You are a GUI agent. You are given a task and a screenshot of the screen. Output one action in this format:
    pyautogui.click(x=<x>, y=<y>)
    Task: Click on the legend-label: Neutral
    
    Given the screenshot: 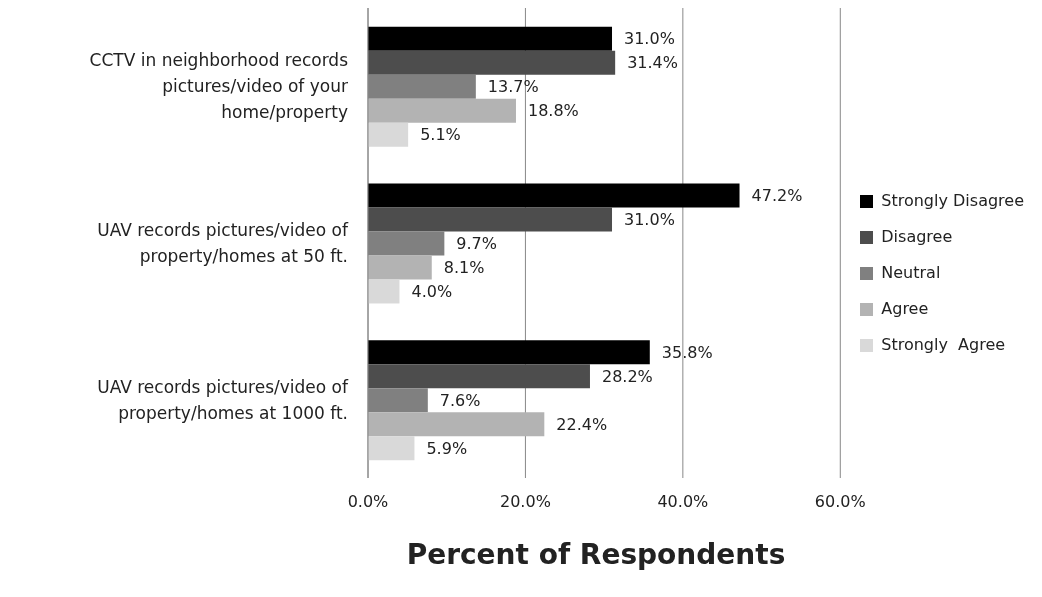 What is the action you would take?
    pyautogui.click(x=911, y=273)
    